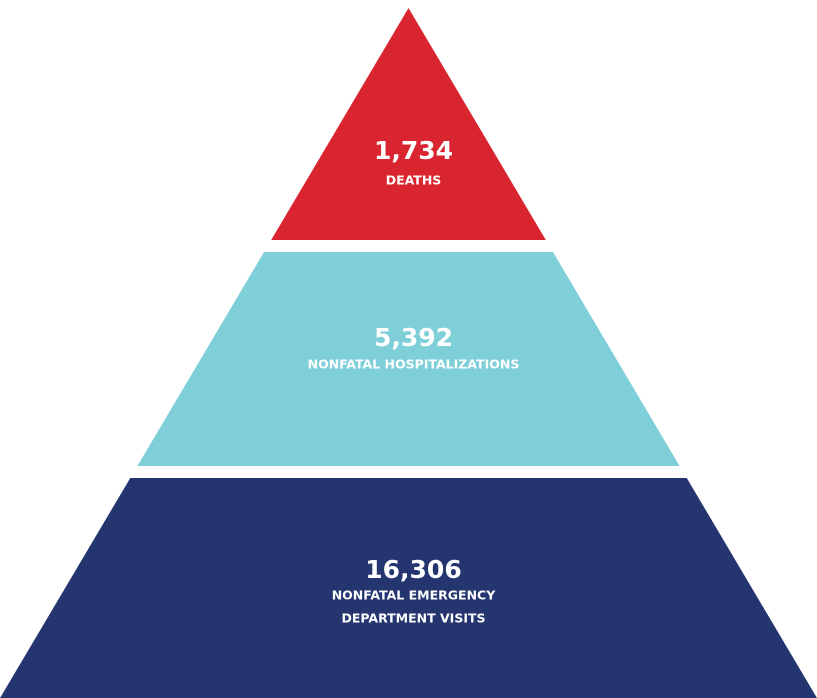  Describe the element at coordinates (408, 124) in the screenshot. I see `pyramid-tier` at that location.